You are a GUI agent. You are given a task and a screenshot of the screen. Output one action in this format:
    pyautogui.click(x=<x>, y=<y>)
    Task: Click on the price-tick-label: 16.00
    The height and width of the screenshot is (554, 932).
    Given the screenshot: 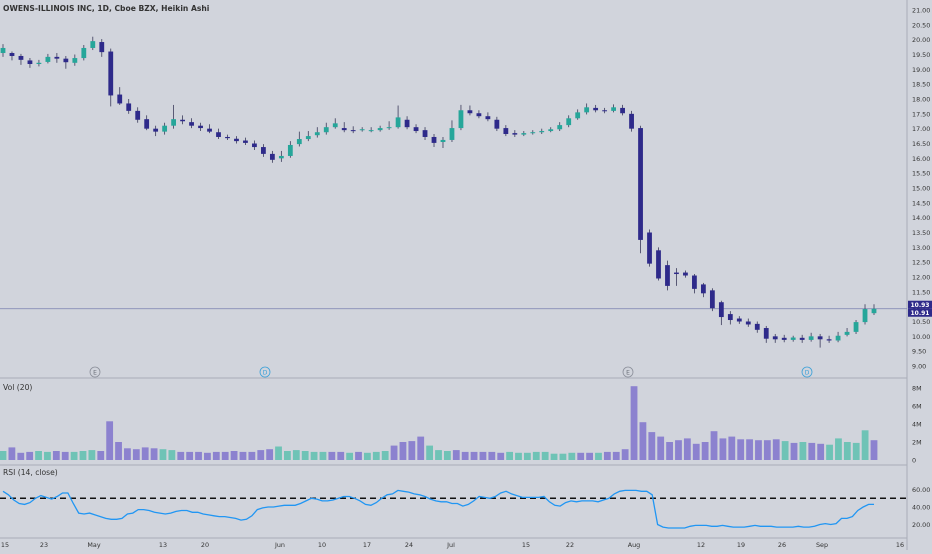 What is the action you would take?
    pyautogui.click(x=921, y=159)
    